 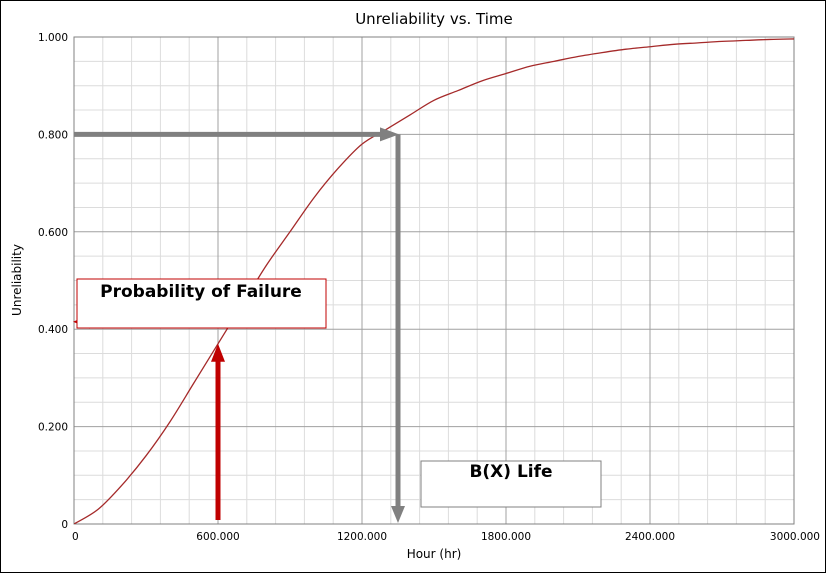 What do you see at coordinates (75, 537) in the screenshot?
I see `x-tick-label: 0` at bounding box center [75, 537].